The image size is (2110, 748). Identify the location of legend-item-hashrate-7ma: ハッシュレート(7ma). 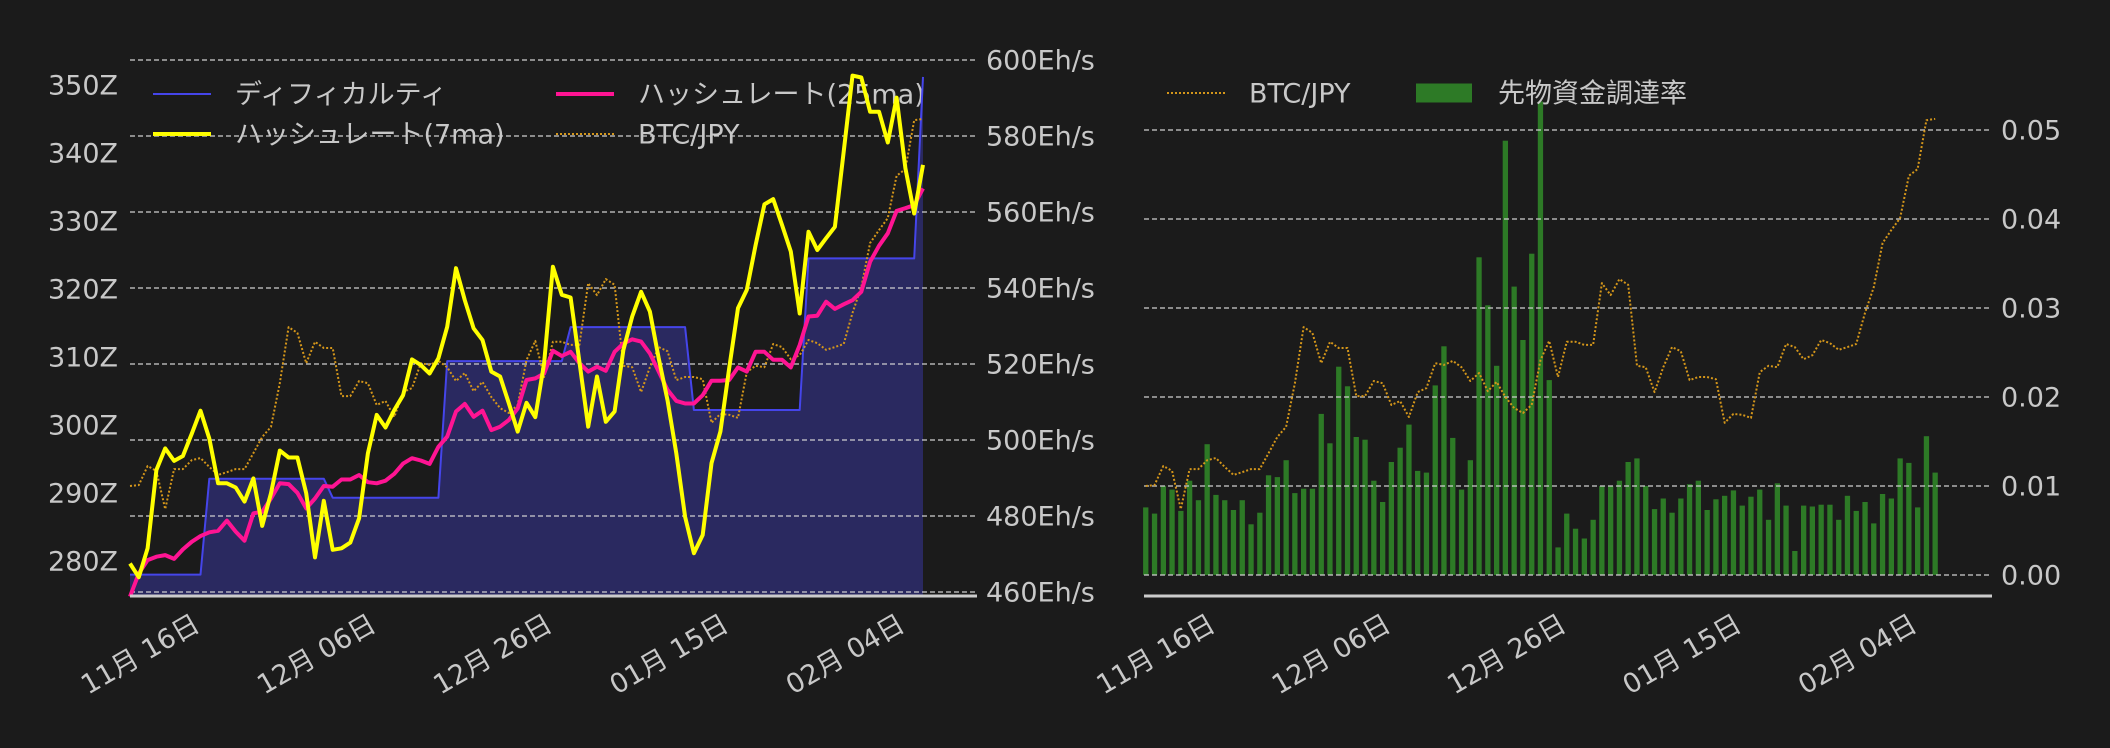
(329, 135).